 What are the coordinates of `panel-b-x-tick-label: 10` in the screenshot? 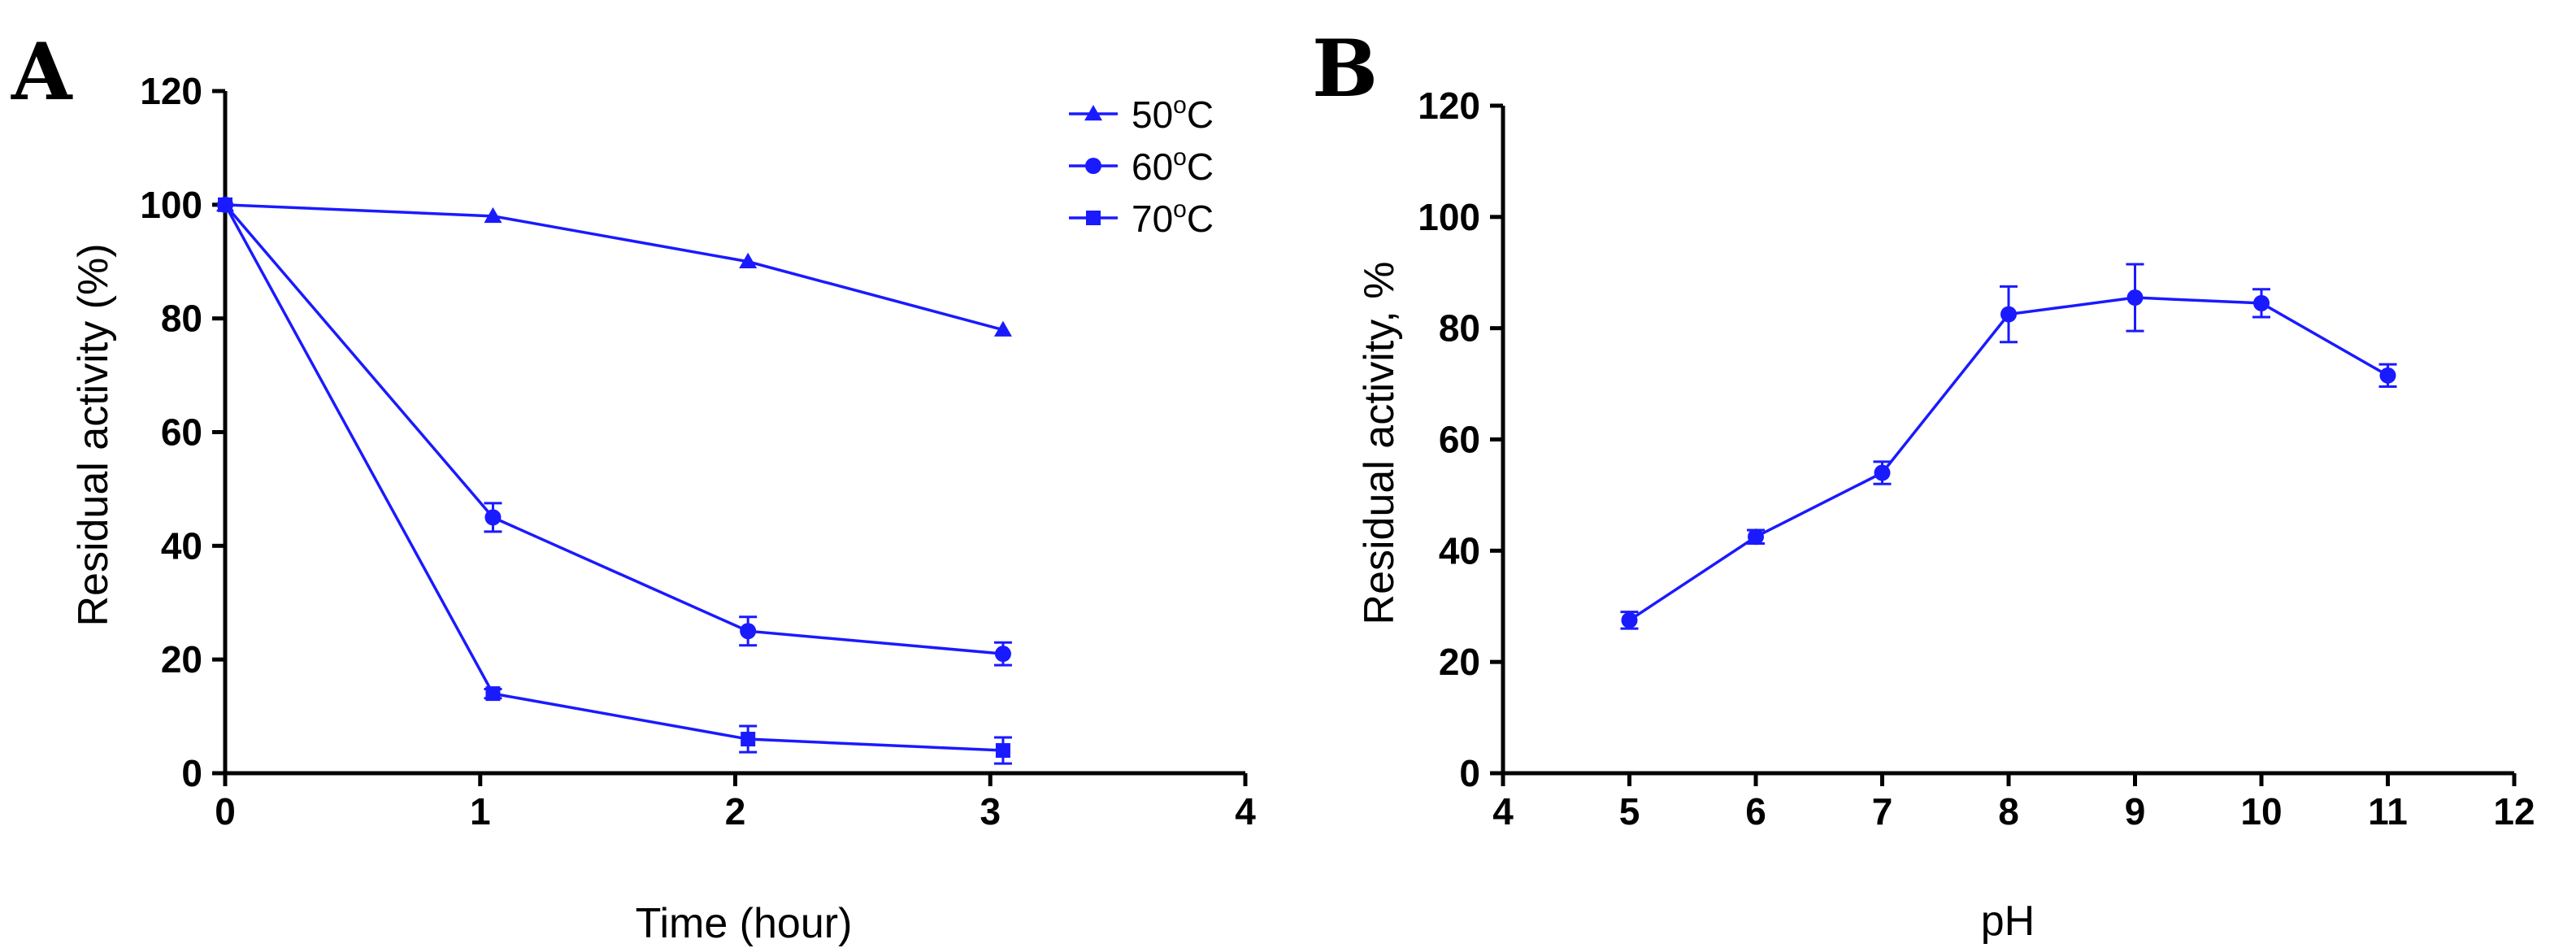 It's located at (2261, 811).